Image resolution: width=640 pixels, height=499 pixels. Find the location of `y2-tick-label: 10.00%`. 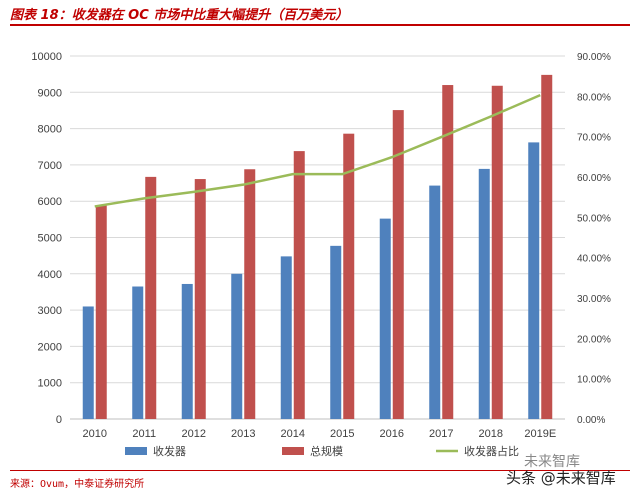

y2-tick-label: 10.00% is located at coordinates (594, 380).